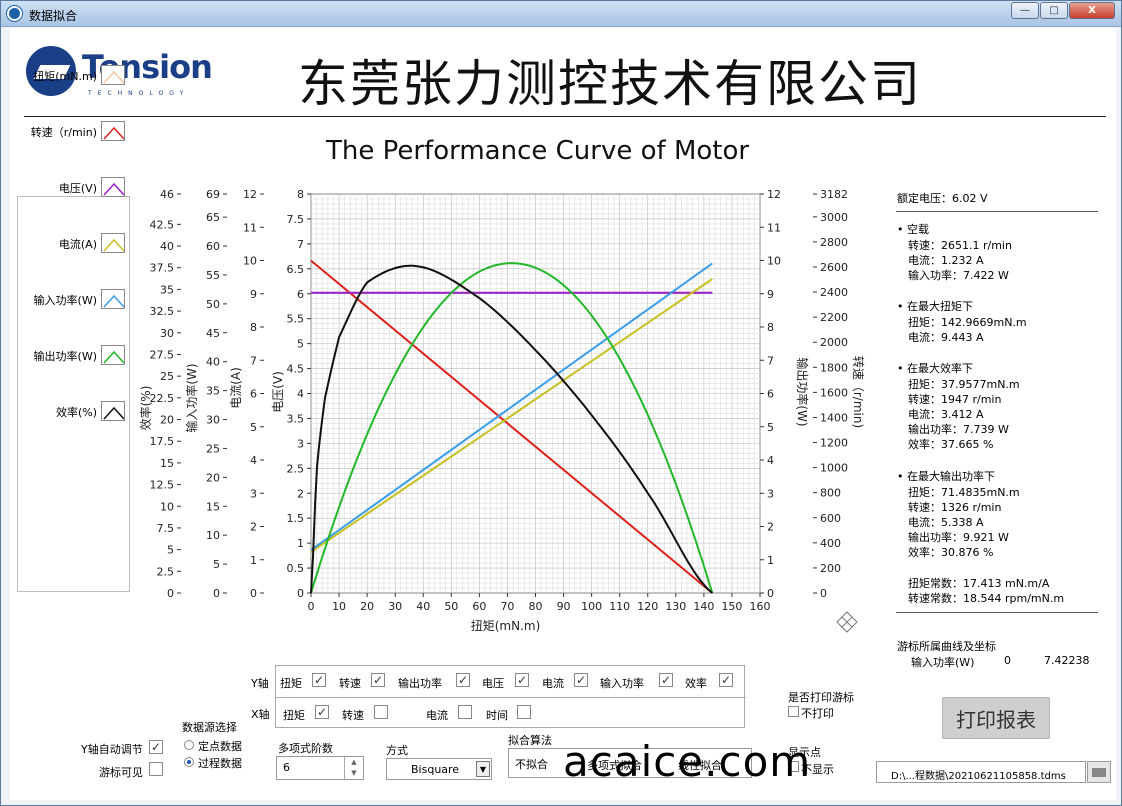  I want to click on y-auto-label: Y轴自动调节, so click(112, 749).